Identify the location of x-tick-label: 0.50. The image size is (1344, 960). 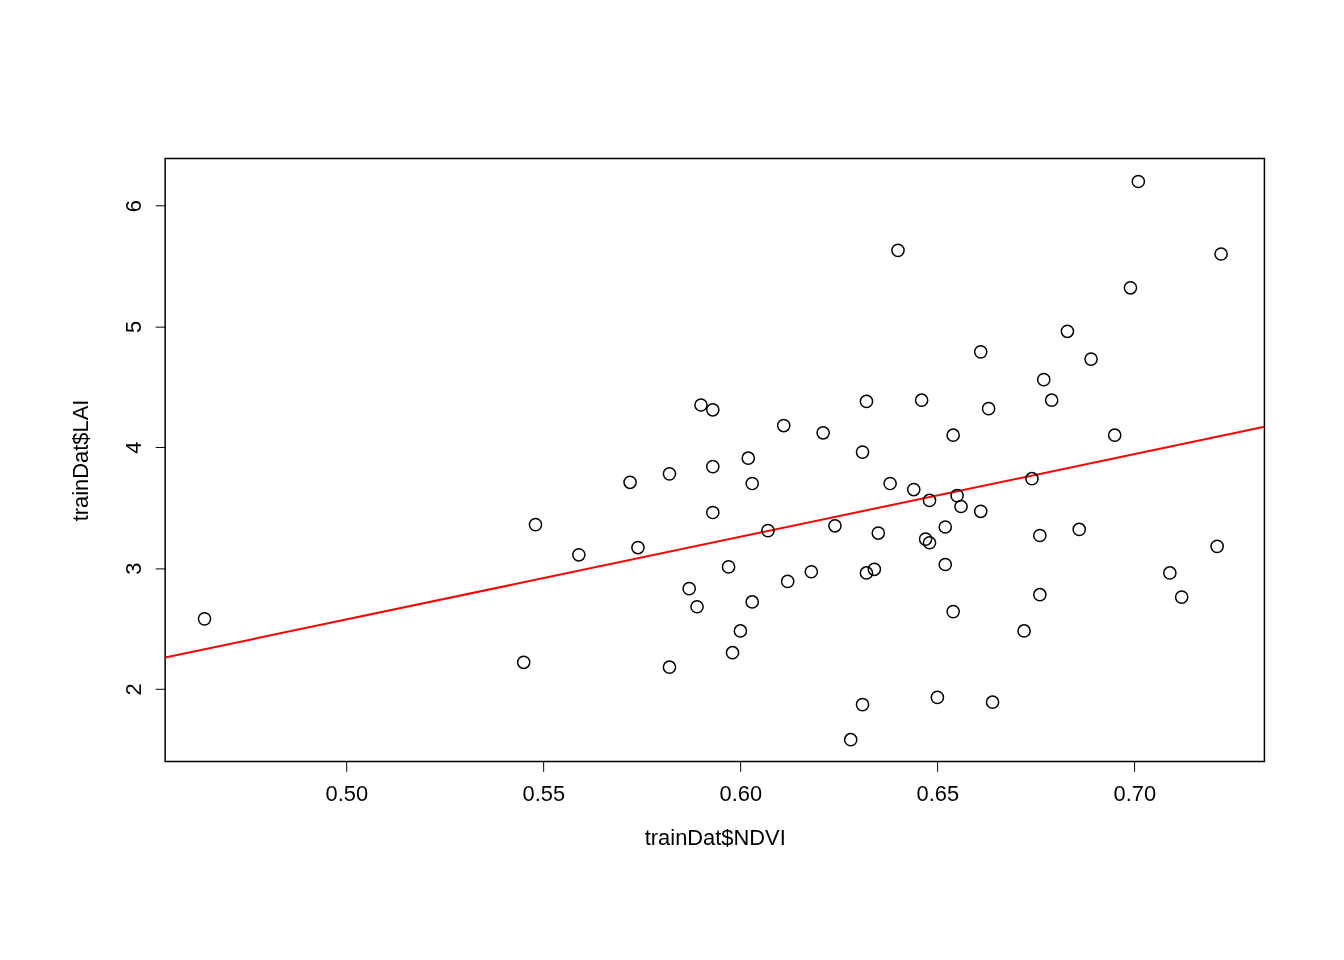
(347, 793).